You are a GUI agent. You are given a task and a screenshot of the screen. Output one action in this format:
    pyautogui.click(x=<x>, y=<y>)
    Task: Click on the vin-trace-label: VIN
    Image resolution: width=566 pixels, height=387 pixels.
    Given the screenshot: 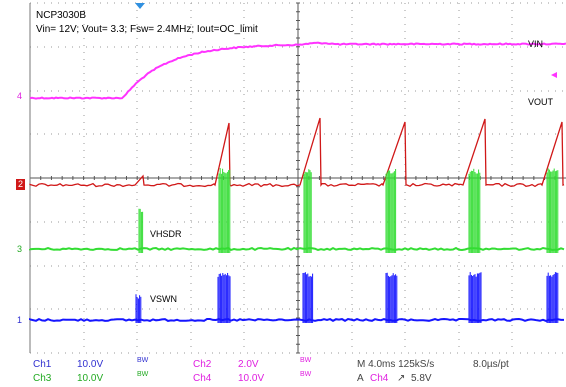 What is the action you would take?
    pyautogui.click(x=536, y=44)
    